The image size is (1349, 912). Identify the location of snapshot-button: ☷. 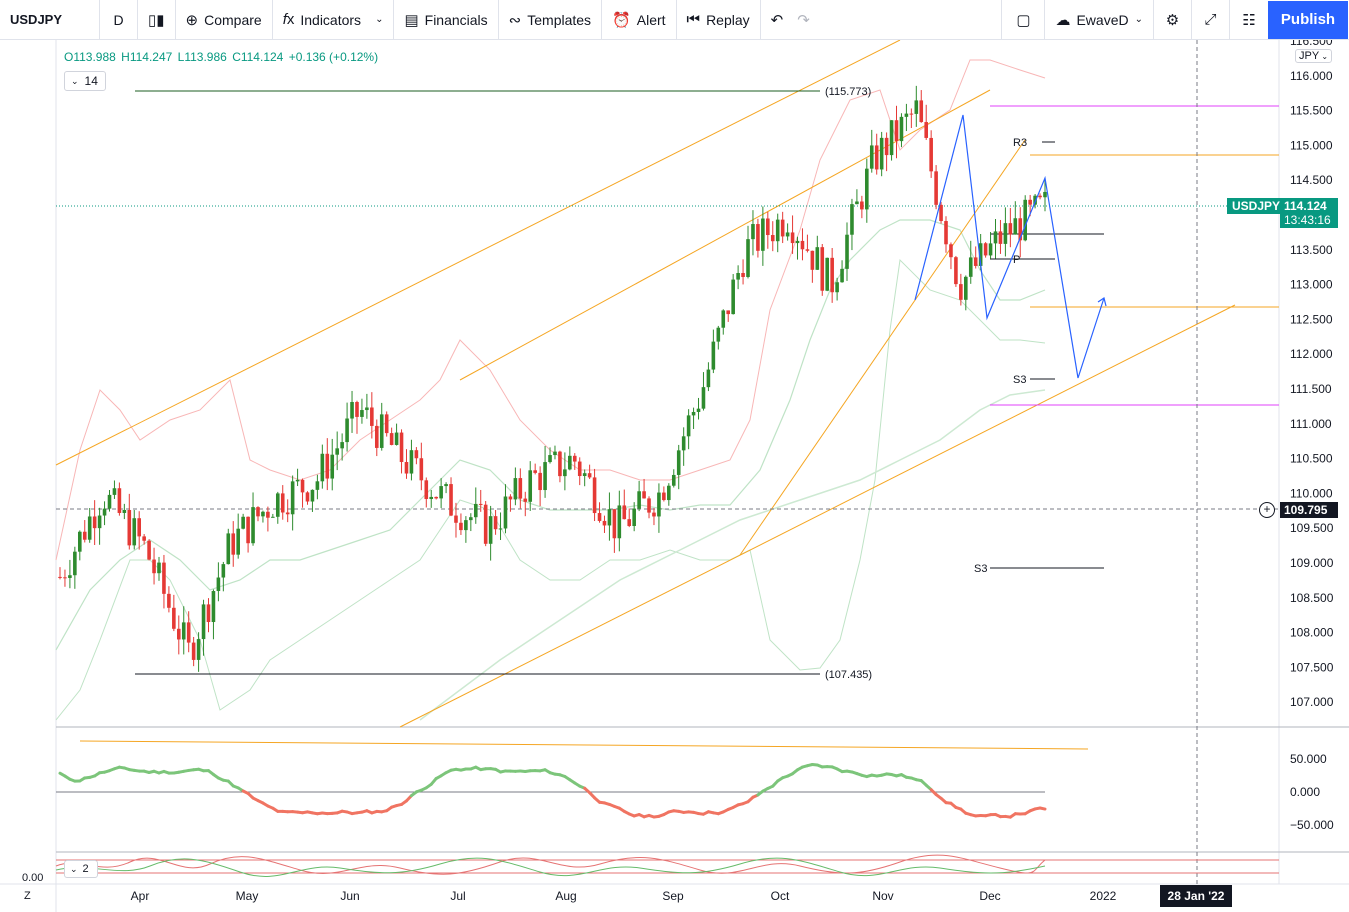
(1249, 20).